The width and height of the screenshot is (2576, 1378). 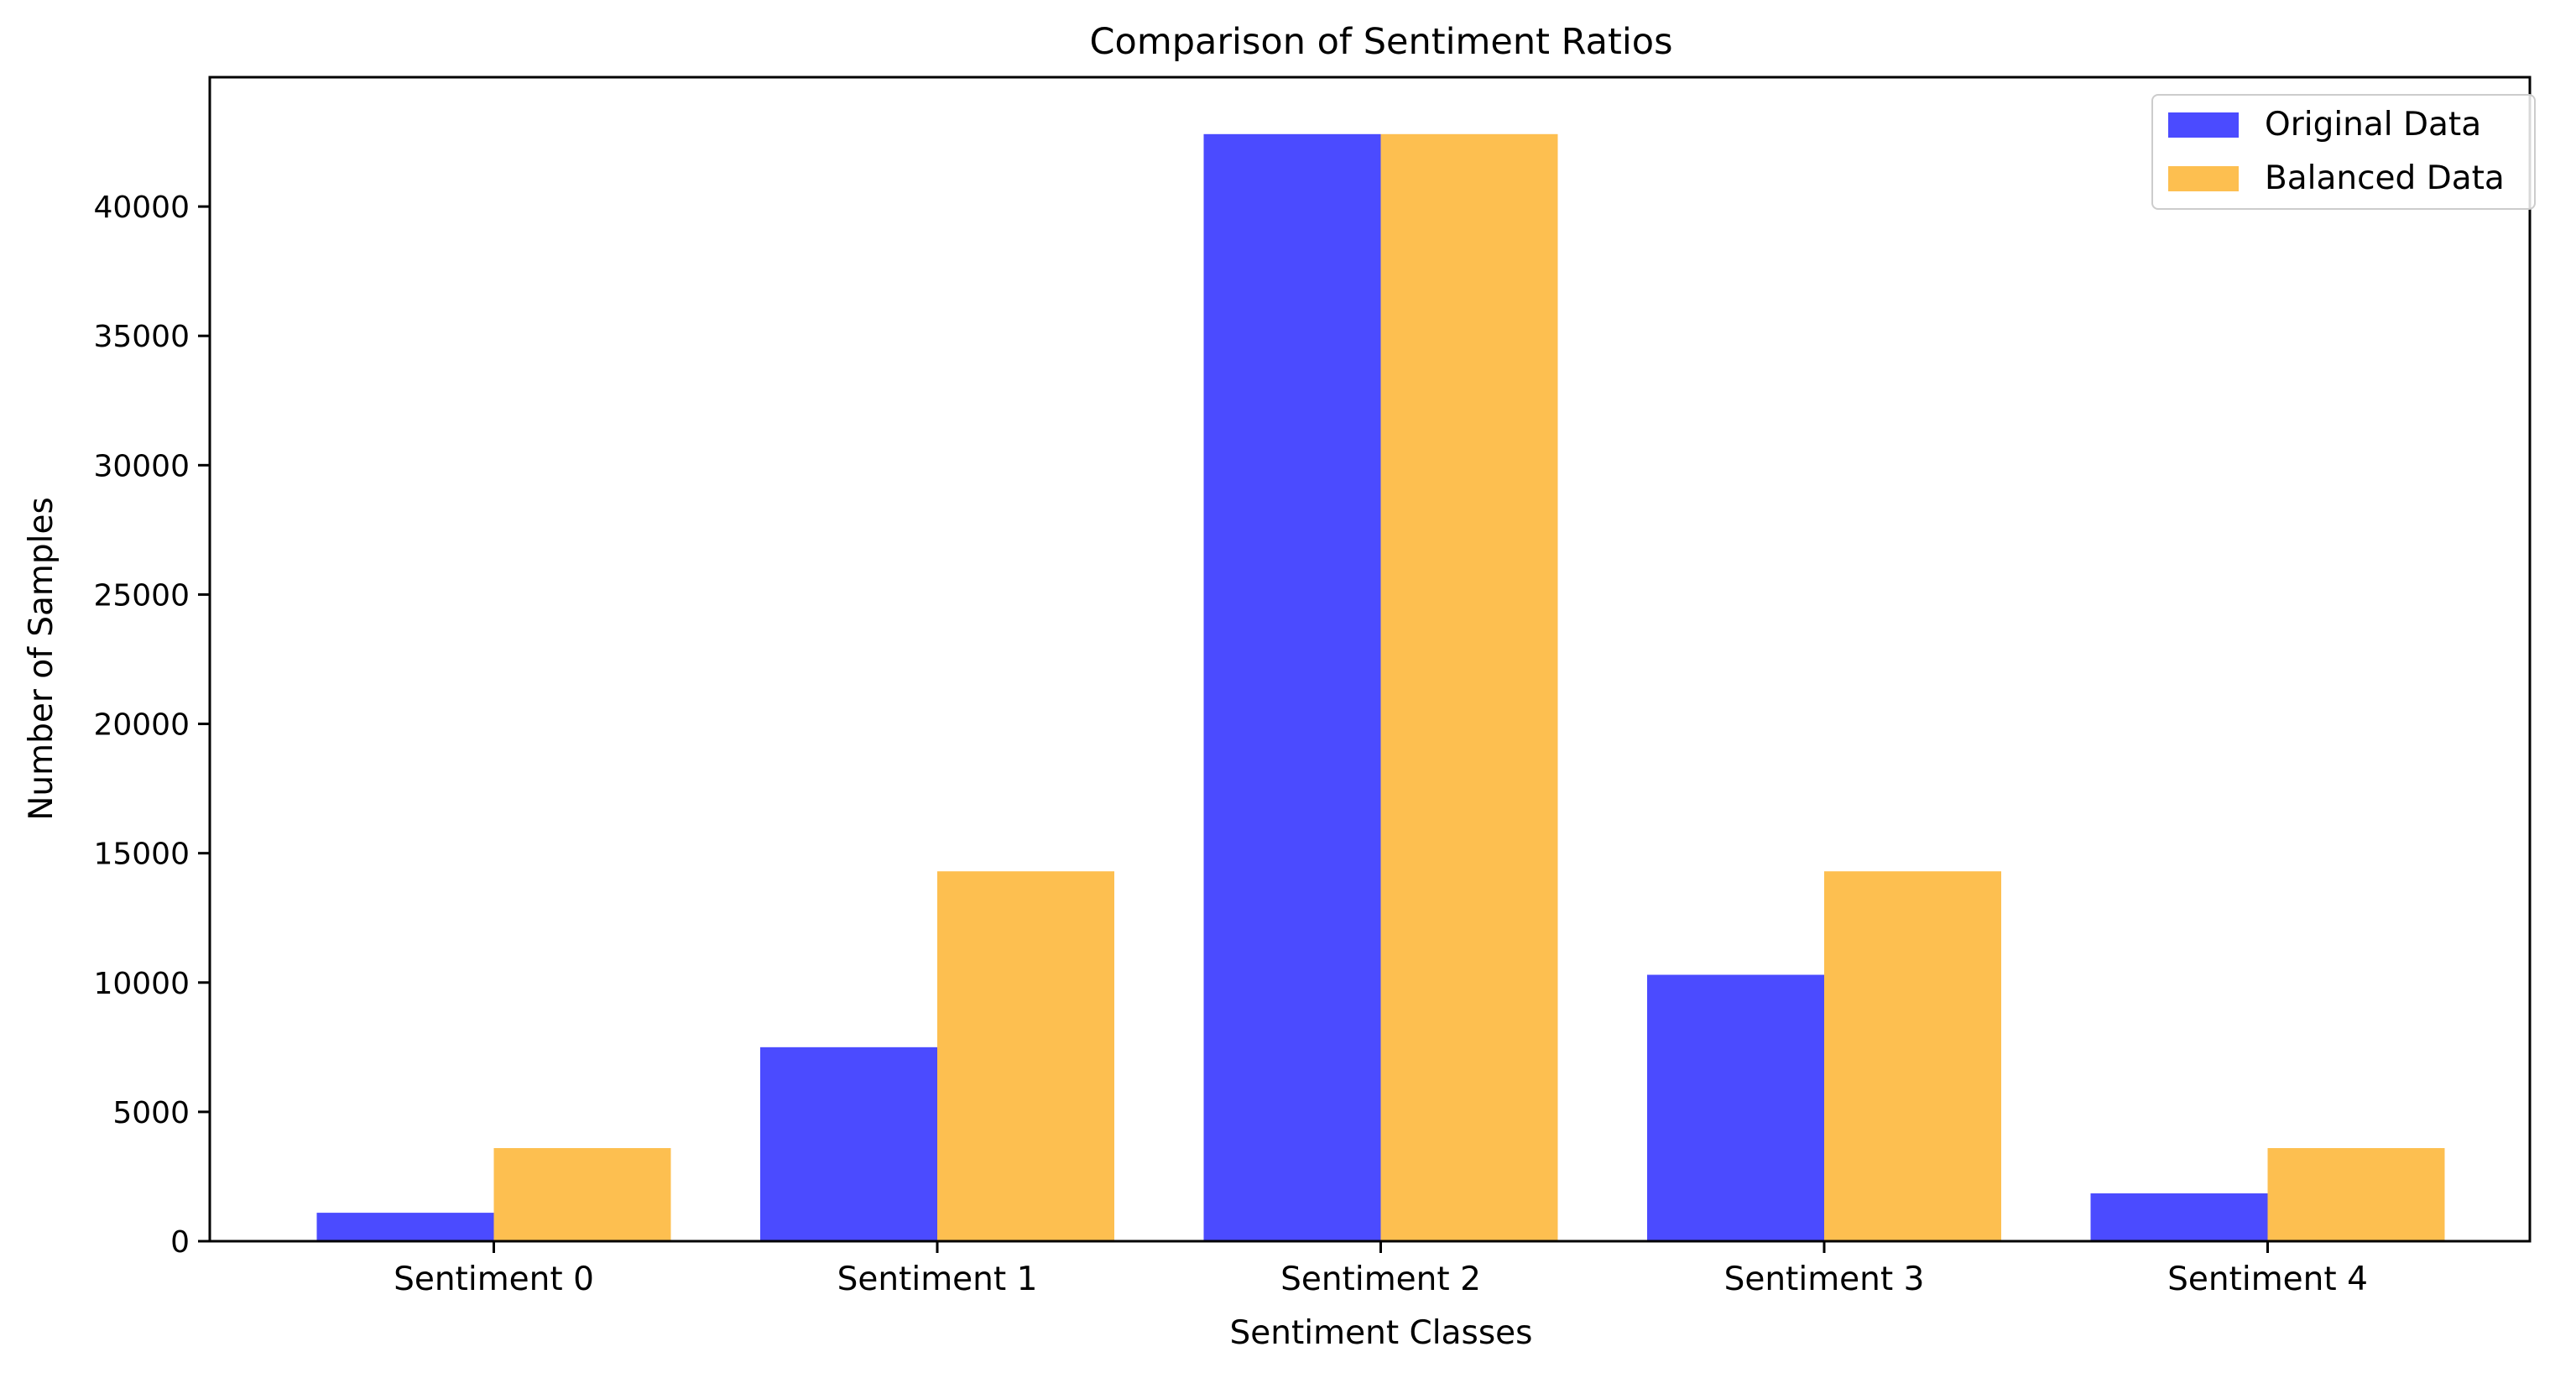 What do you see at coordinates (180, 1242) in the screenshot?
I see `y-tick-label: 0` at bounding box center [180, 1242].